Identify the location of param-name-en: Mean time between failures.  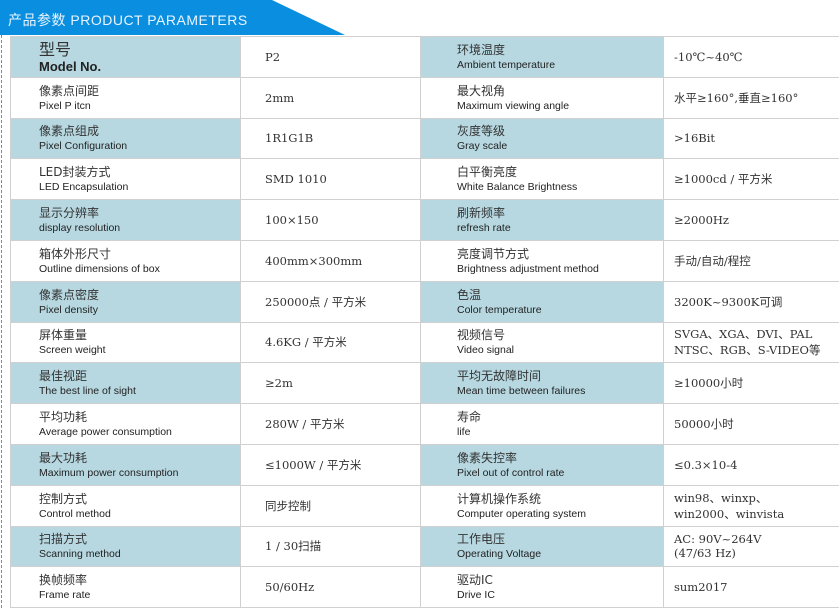
(521, 391).